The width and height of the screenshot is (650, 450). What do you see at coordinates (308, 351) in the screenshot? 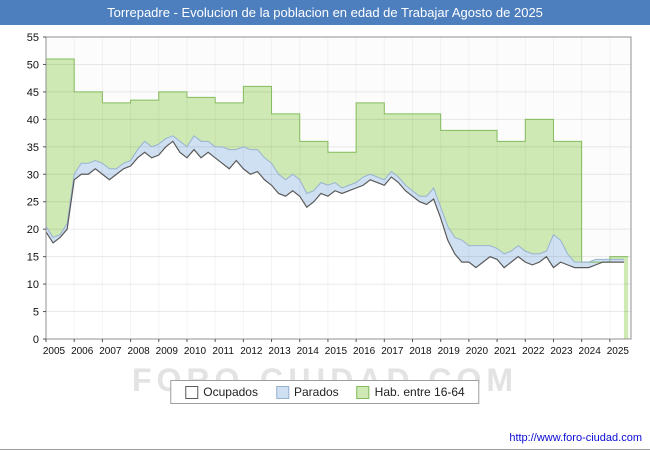
I see `svg-text: 2014` at bounding box center [308, 351].